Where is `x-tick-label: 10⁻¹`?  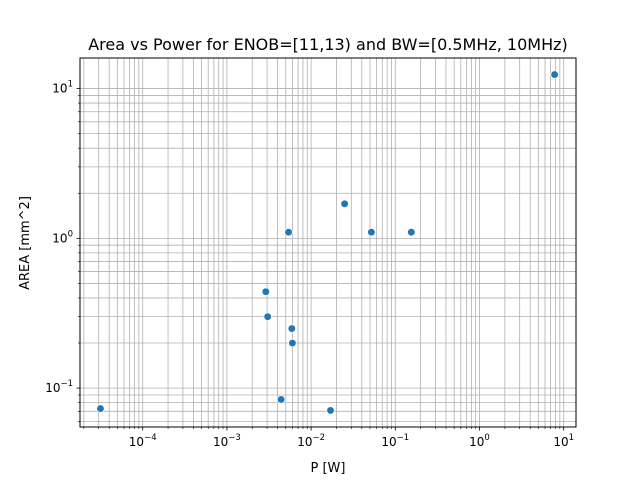 x-tick-label: 10⁻¹ is located at coordinates (395, 441).